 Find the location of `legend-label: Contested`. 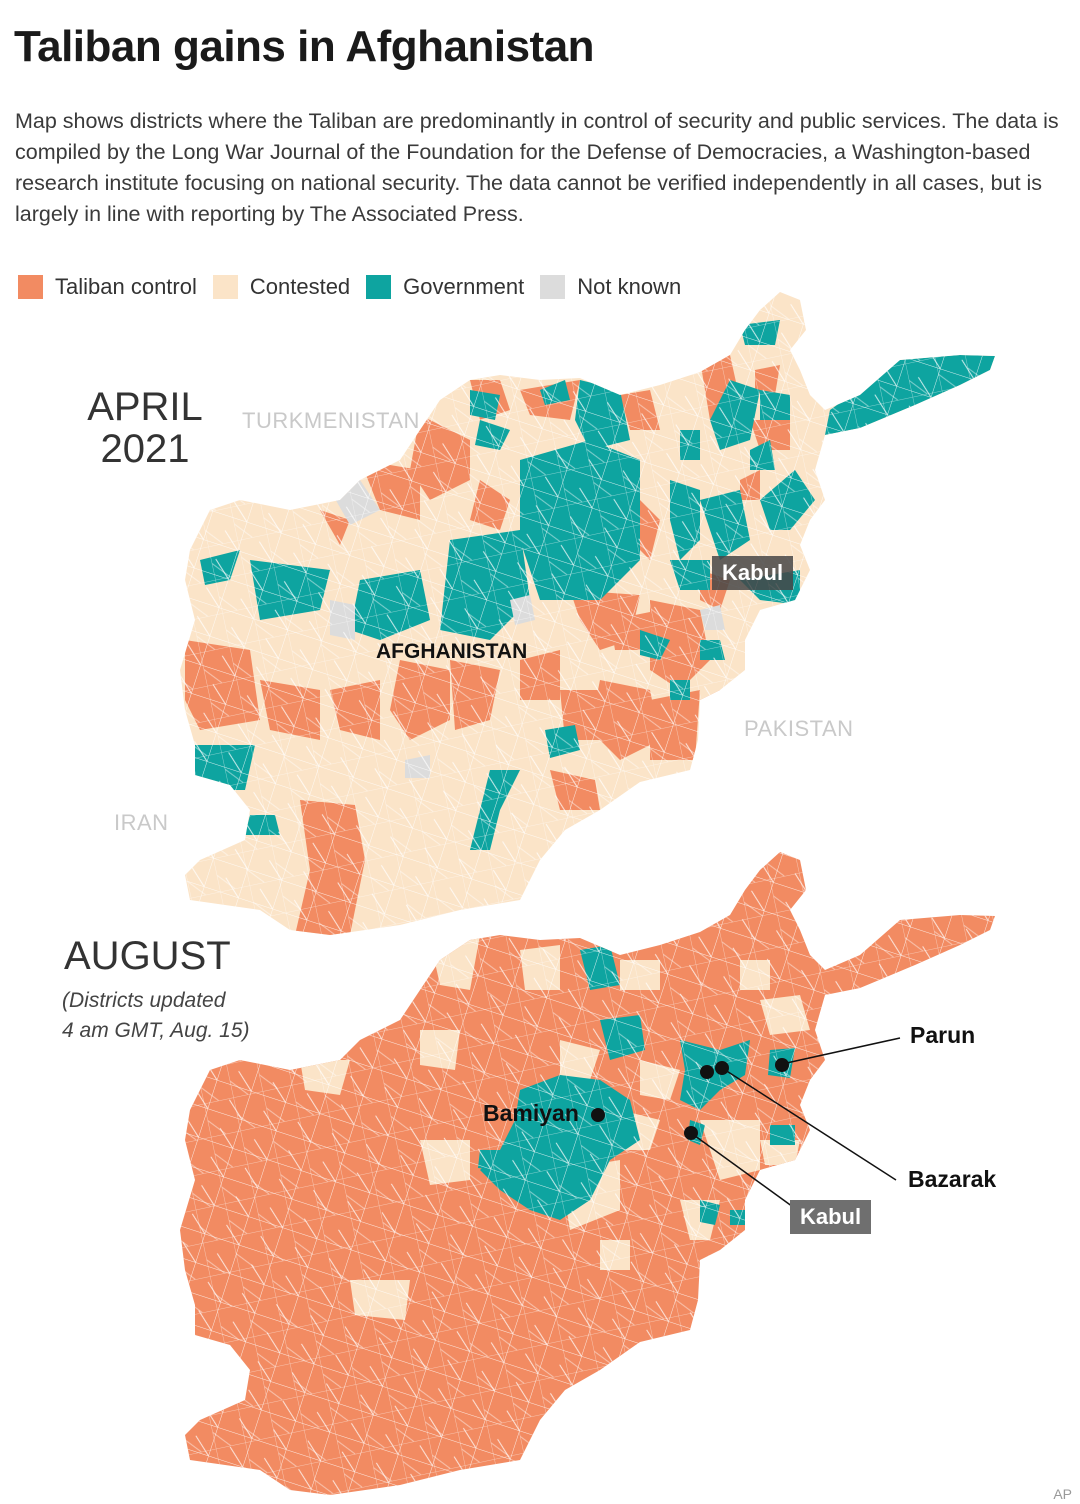

legend-label: Contested is located at coordinates (300, 286).